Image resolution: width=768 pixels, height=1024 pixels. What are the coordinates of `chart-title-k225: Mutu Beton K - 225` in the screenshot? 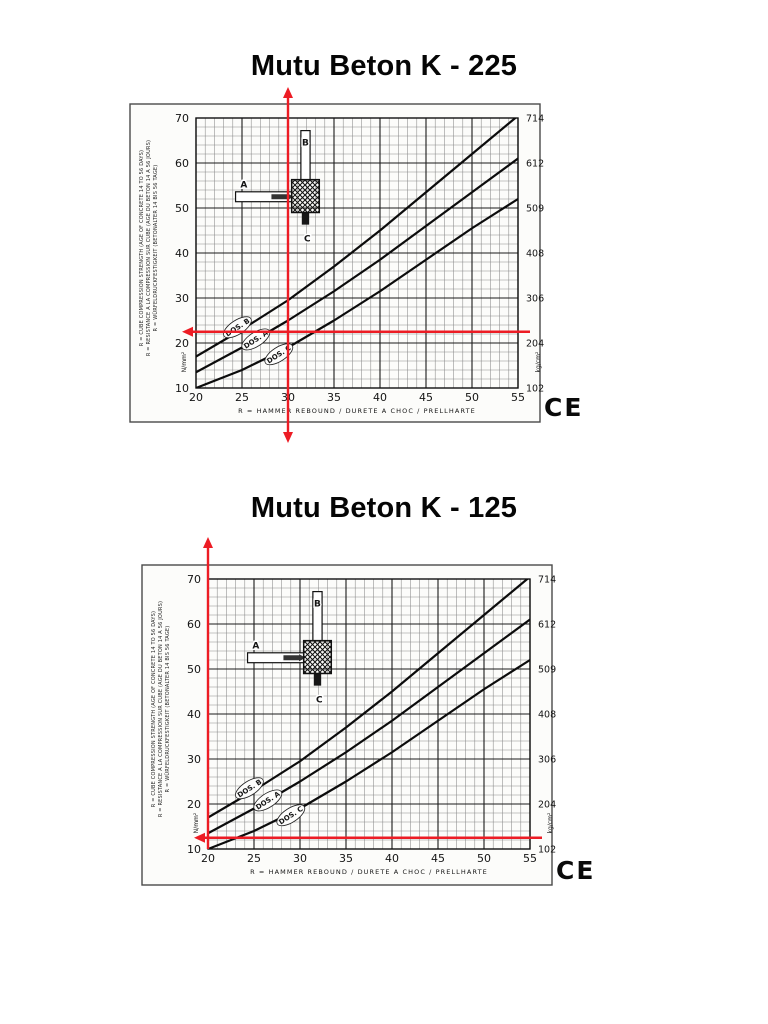 It's located at (384, 66).